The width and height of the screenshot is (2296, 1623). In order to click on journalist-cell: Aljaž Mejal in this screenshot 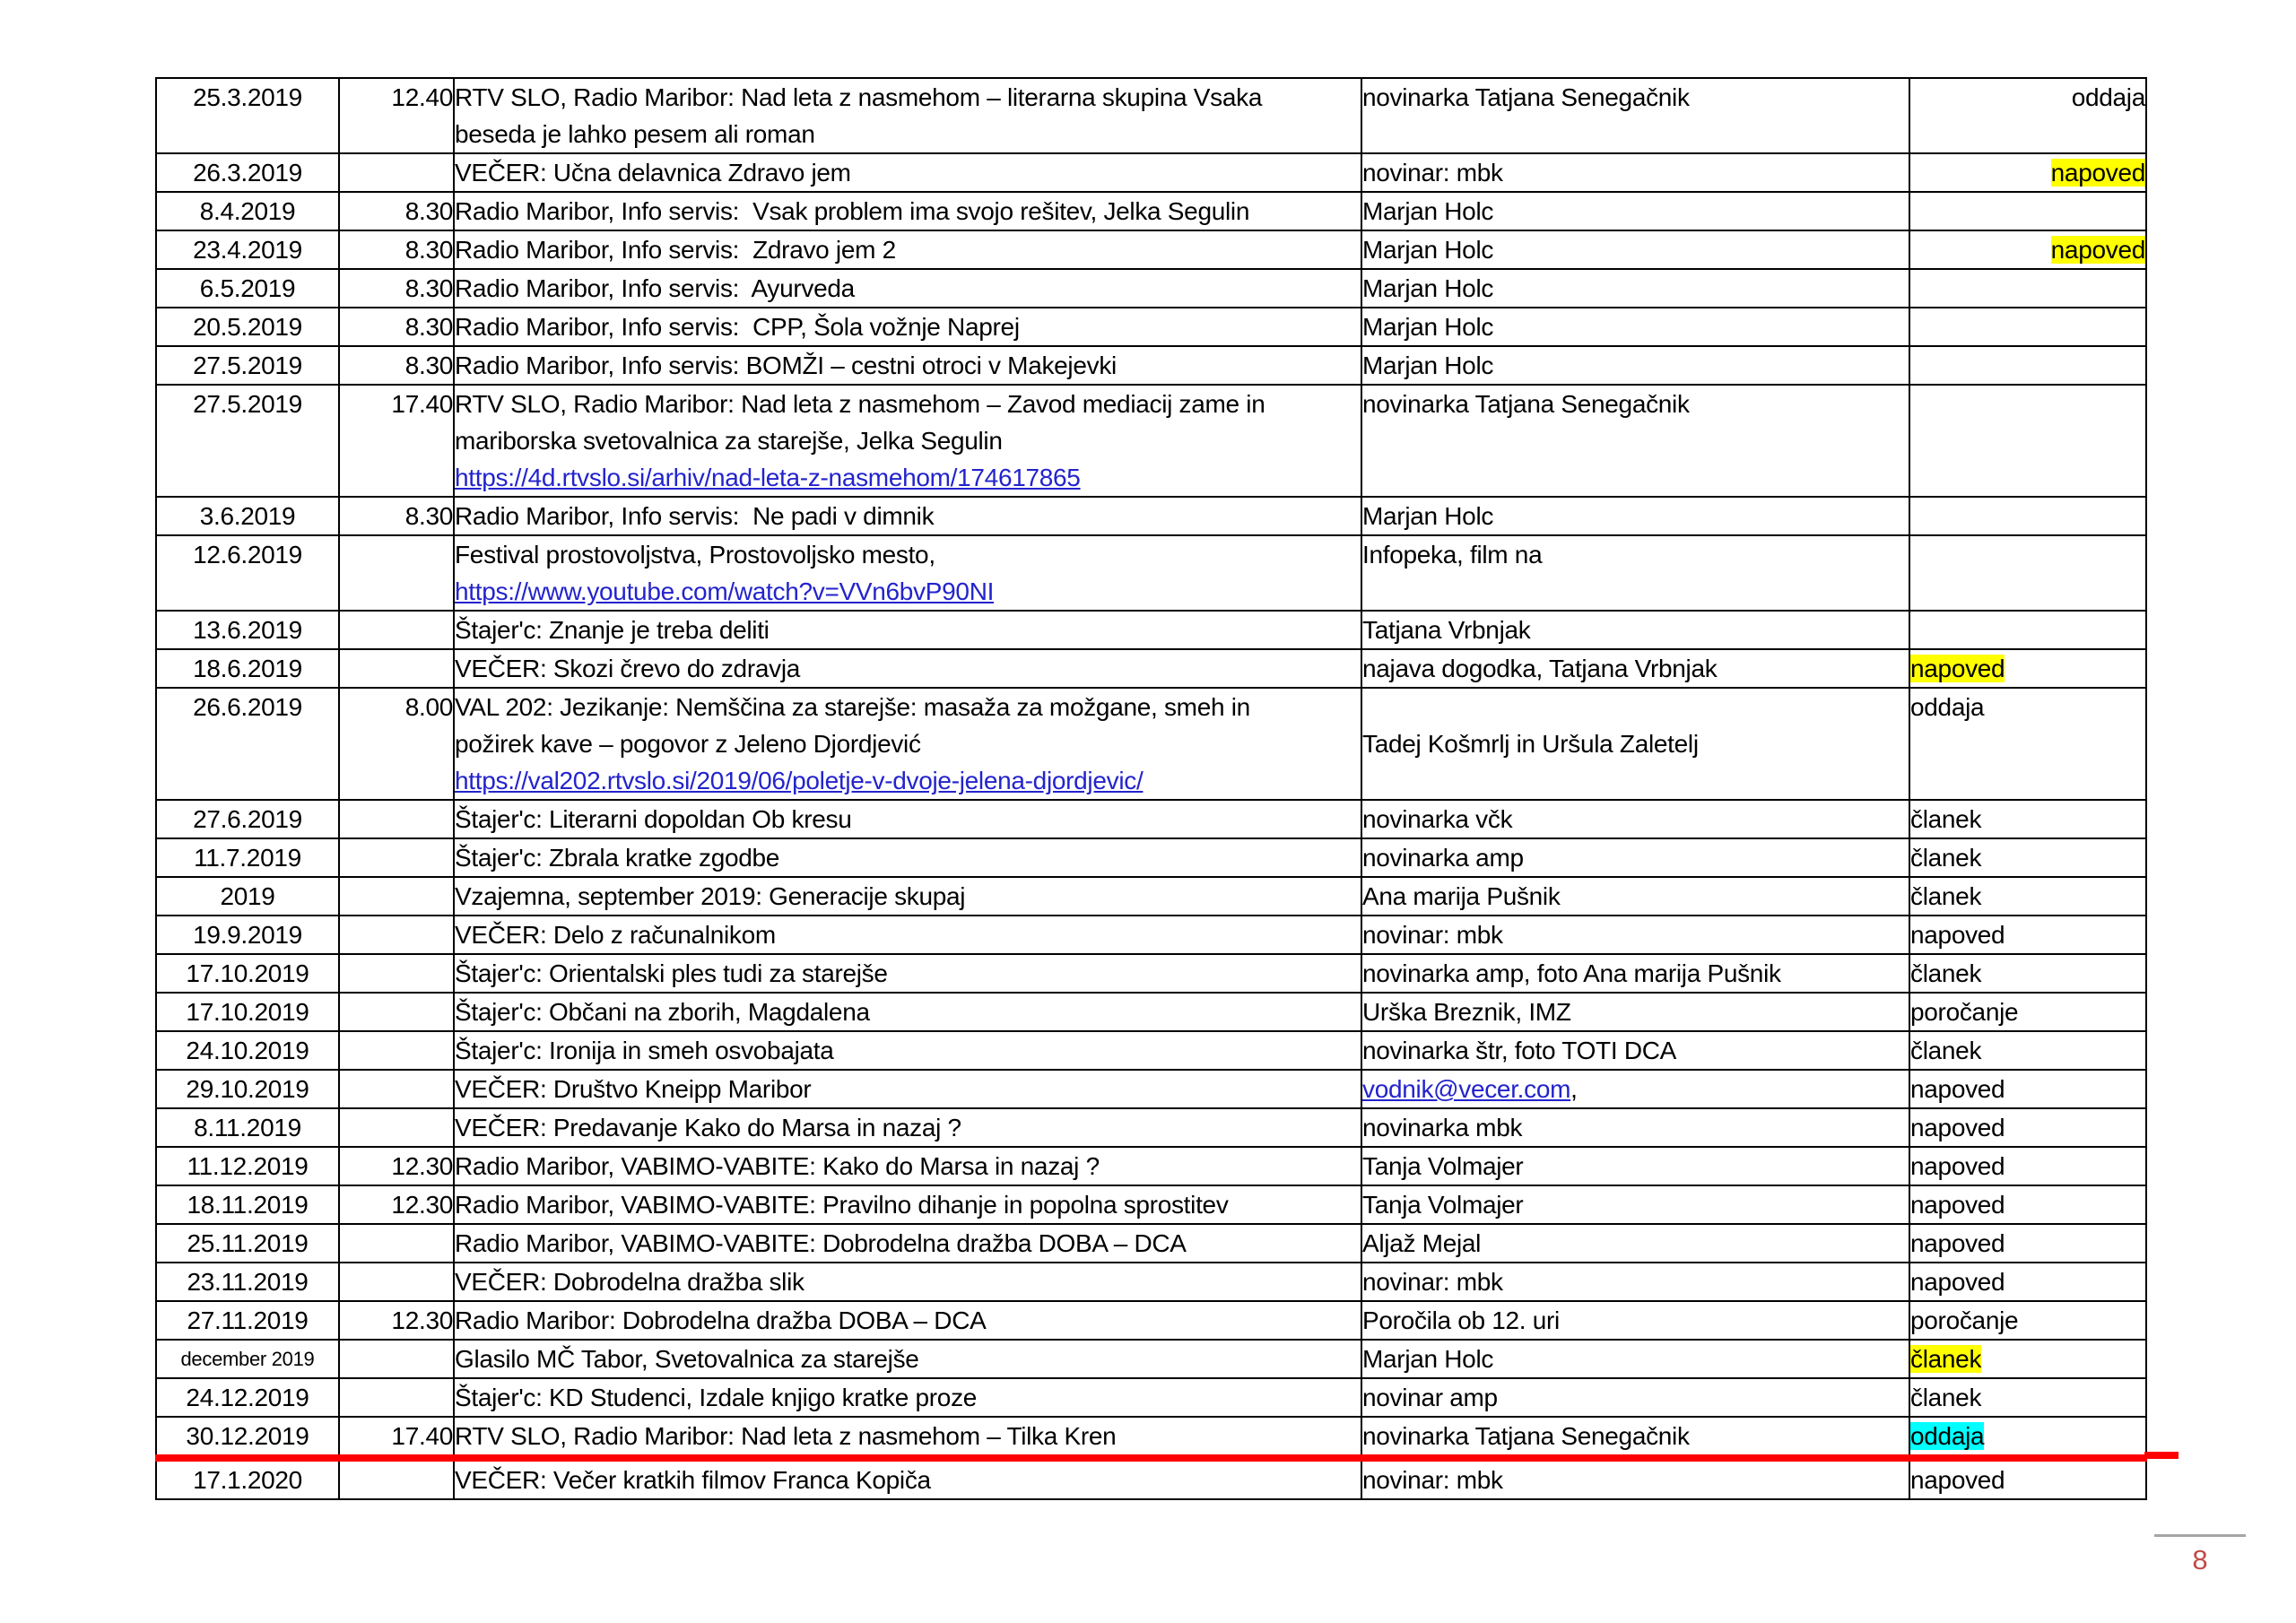, I will do `click(1635, 1243)`.